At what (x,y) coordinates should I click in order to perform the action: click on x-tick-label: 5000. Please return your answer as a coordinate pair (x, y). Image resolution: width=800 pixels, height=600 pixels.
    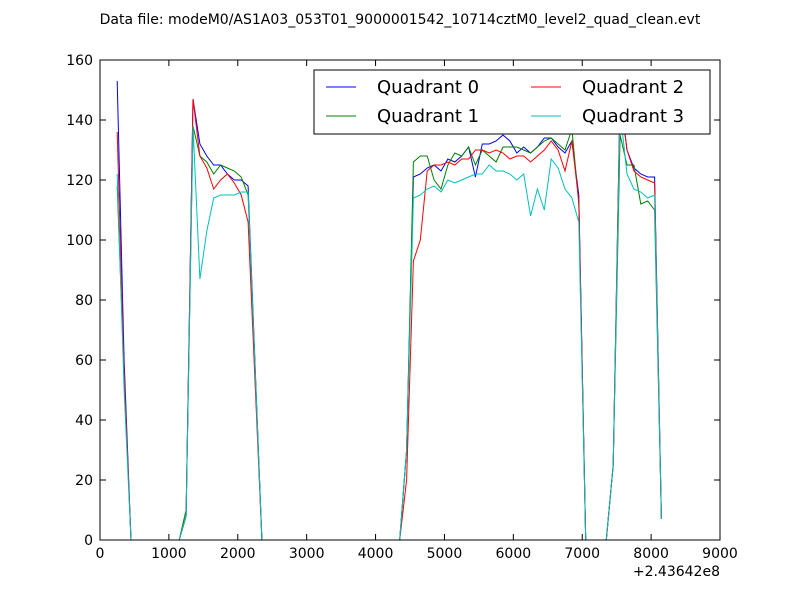
    Looking at the image, I should click on (445, 554).